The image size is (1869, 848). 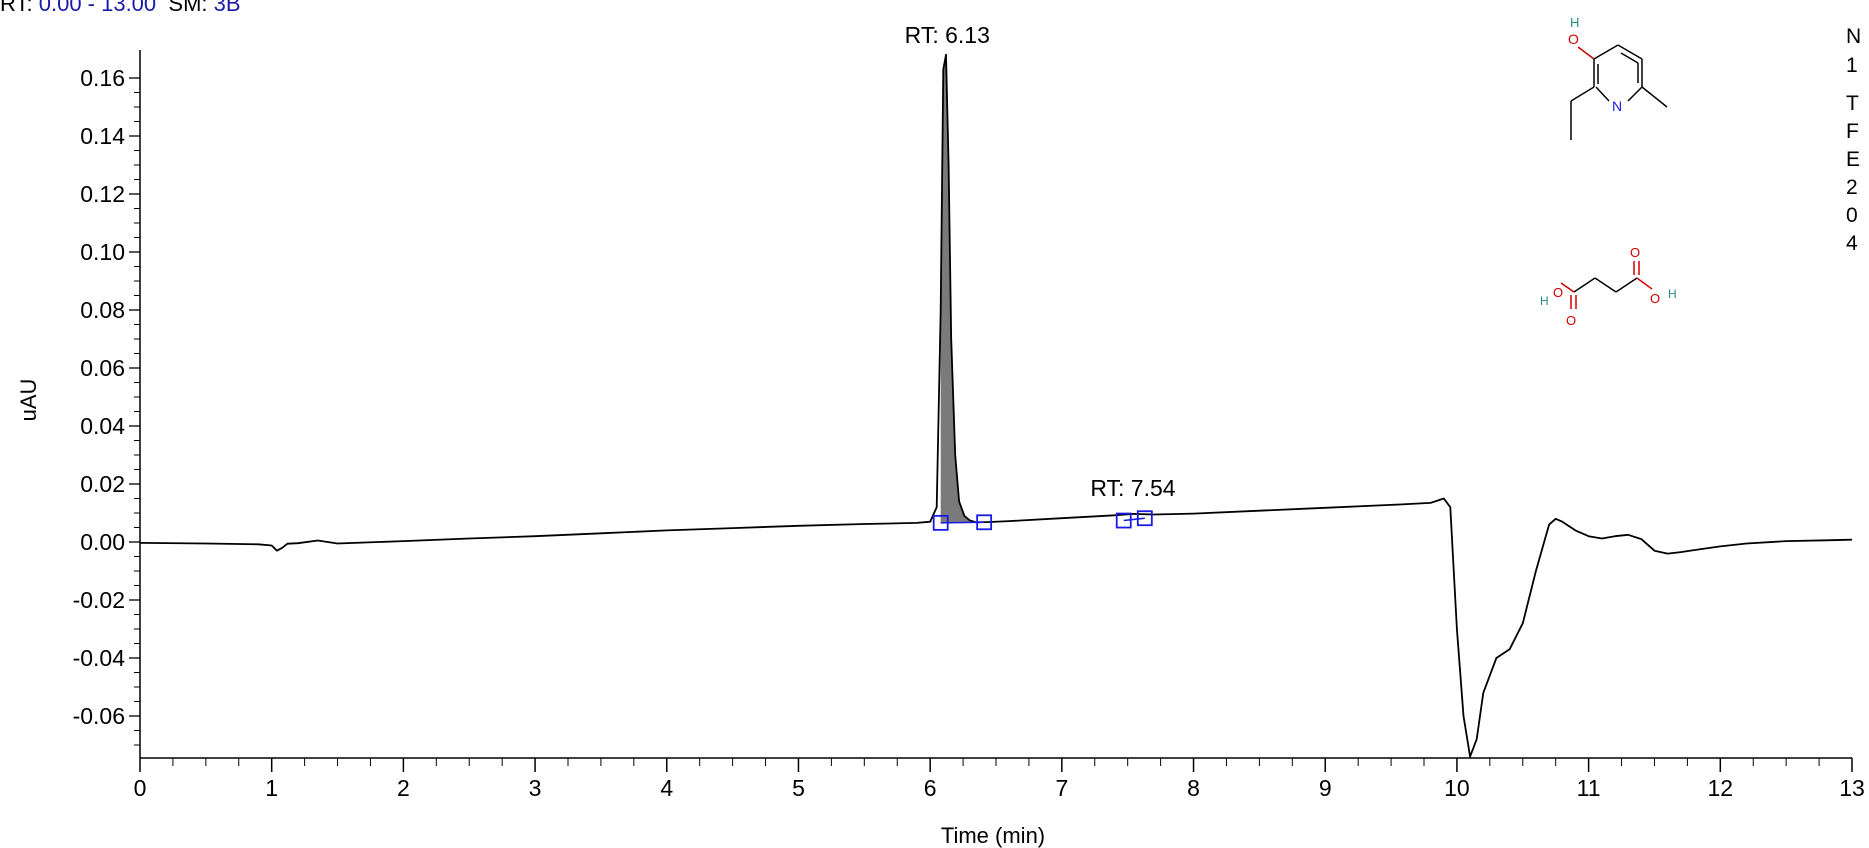 I want to click on peak-baseline, so click(x=1134, y=519).